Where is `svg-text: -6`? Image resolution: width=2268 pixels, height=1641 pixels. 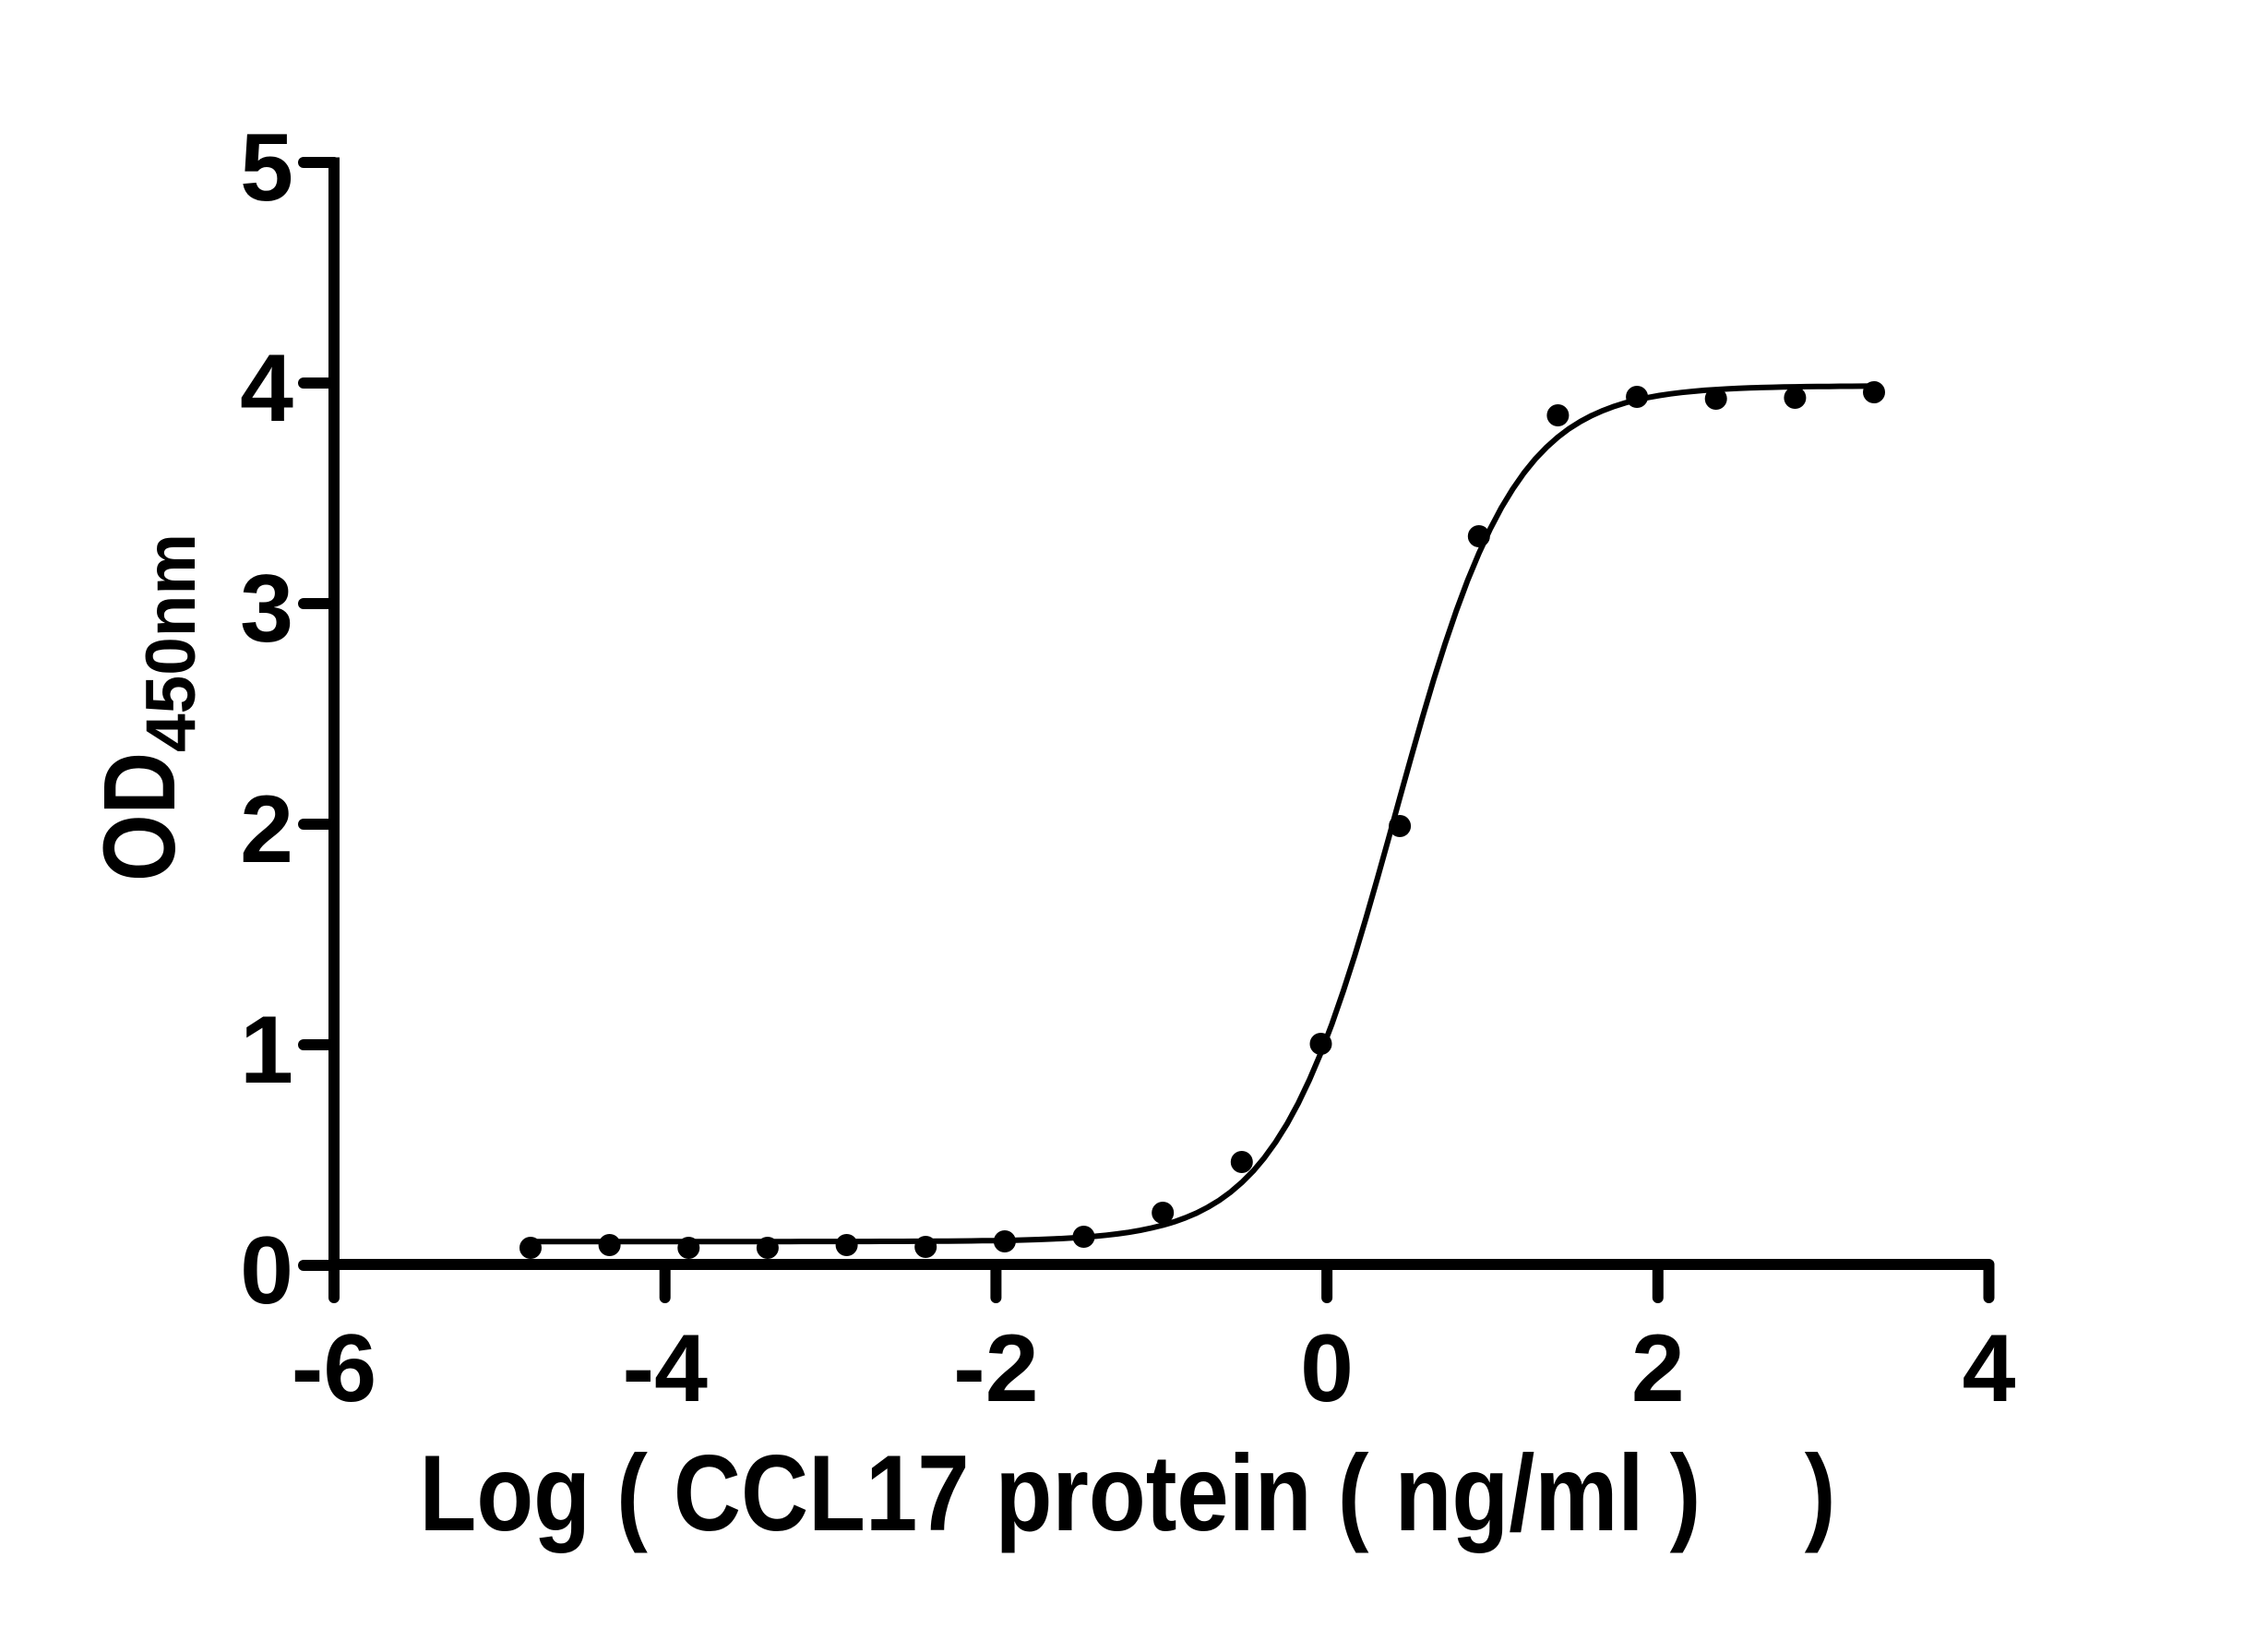 svg-text: -6 is located at coordinates (334, 1368).